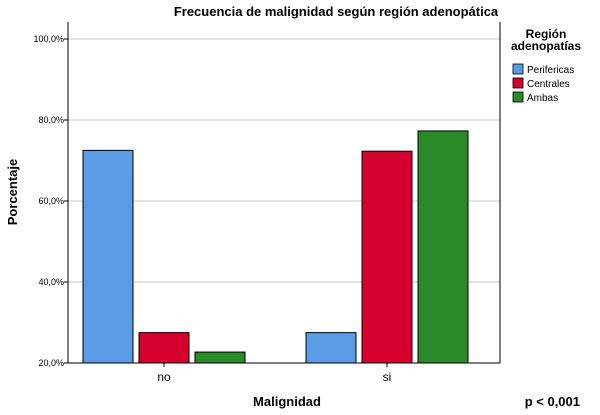 This screenshot has width=600, height=415. What do you see at coordinates (518, 83) in the screenshot?
I see `legend-swatch-centrales` at bounding box center [518, 83].